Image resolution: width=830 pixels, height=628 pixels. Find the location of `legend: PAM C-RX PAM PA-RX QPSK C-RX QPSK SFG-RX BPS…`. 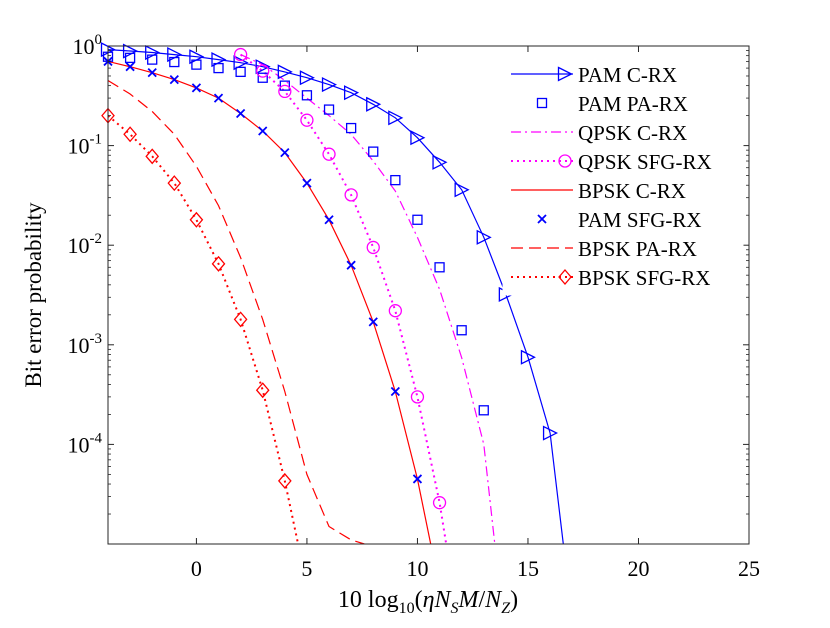

legend: PAM C-RX PAM PA-RX QPSK C-RX QPSK SFG-RX BPS… is located at coordinates (623, 176).